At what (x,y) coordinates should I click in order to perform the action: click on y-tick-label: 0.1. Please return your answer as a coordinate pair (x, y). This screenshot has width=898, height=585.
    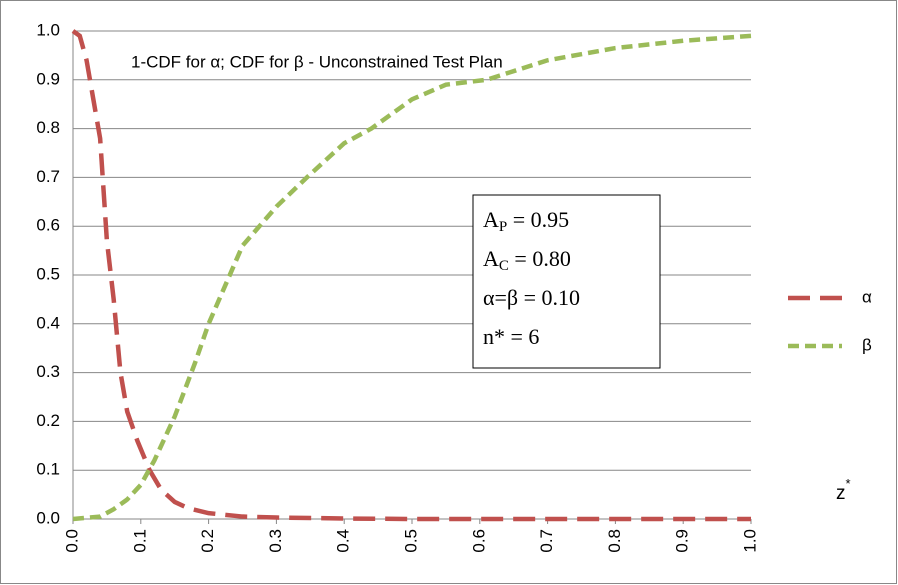
    Looking at the image, I should click on (48, 469).